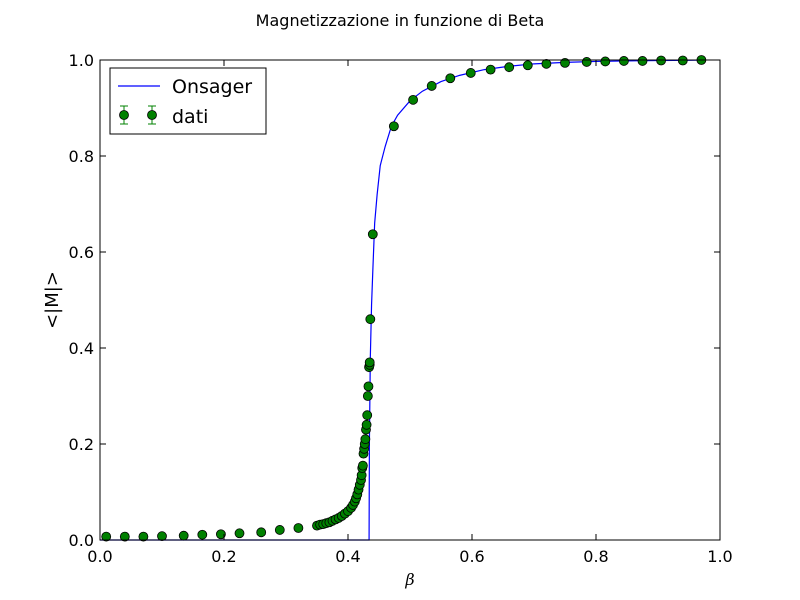 The image size is (800, 600). Describe the element at coordinates (81, 252) in the screenshot. I see `y-tick-label: 0.6` at that location.